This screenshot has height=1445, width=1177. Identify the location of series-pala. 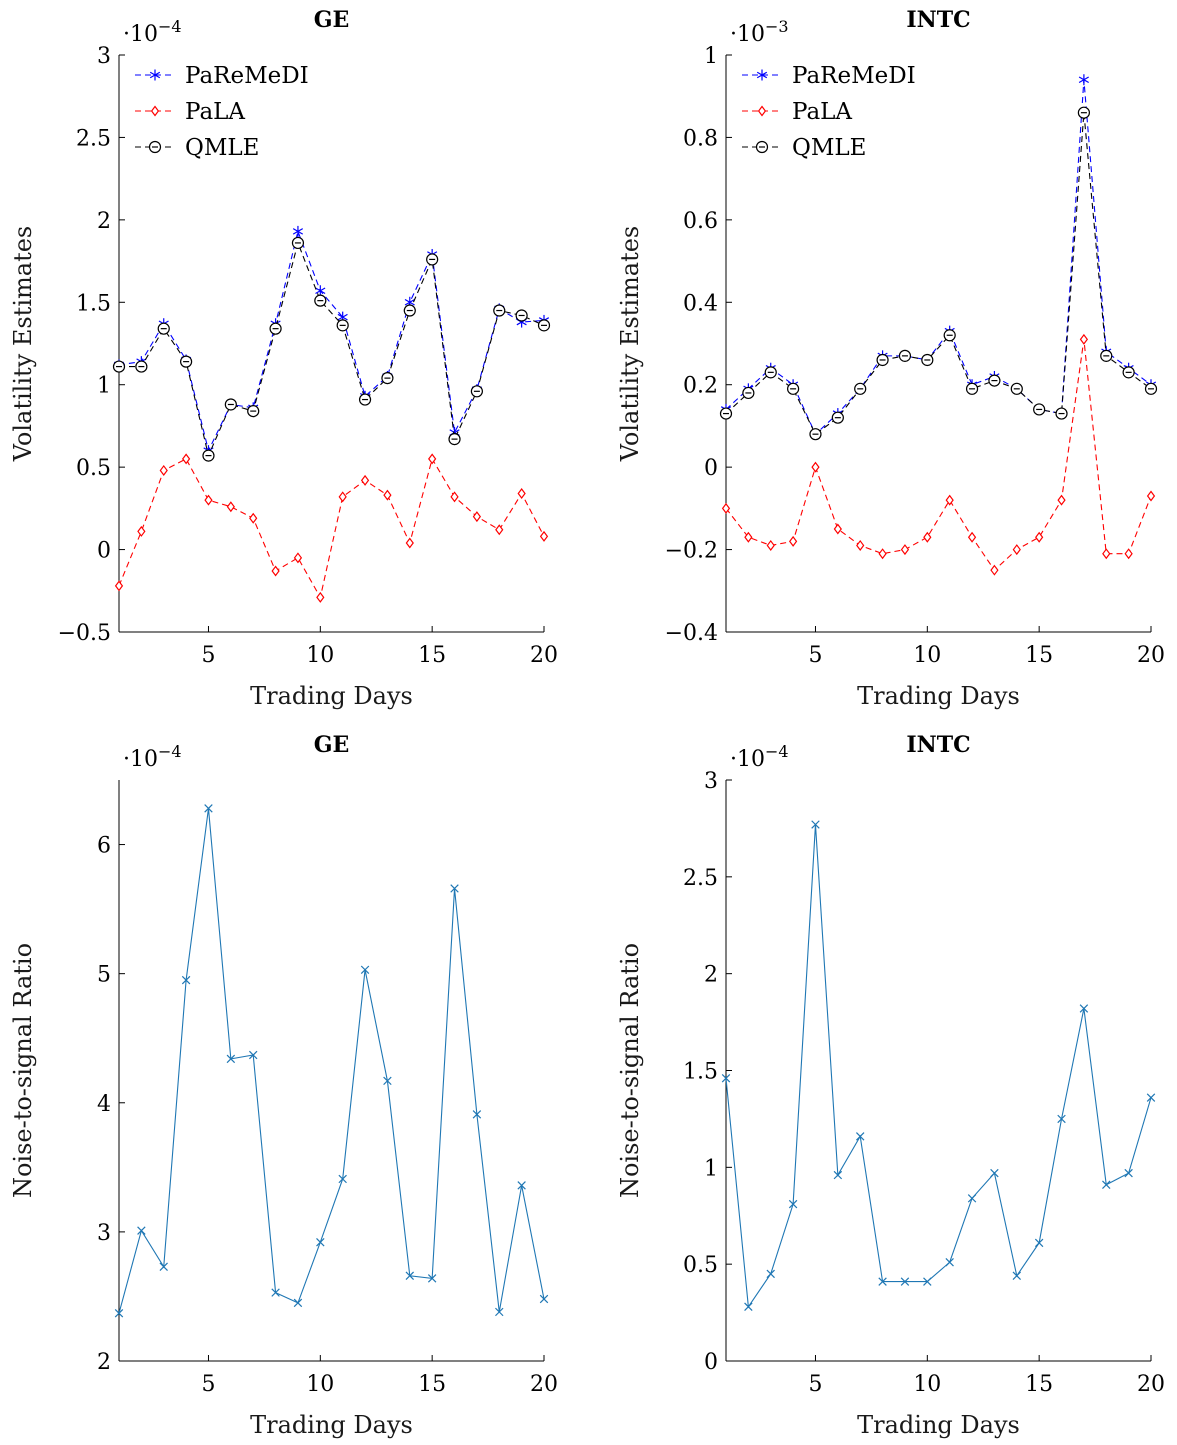
(331, 528).